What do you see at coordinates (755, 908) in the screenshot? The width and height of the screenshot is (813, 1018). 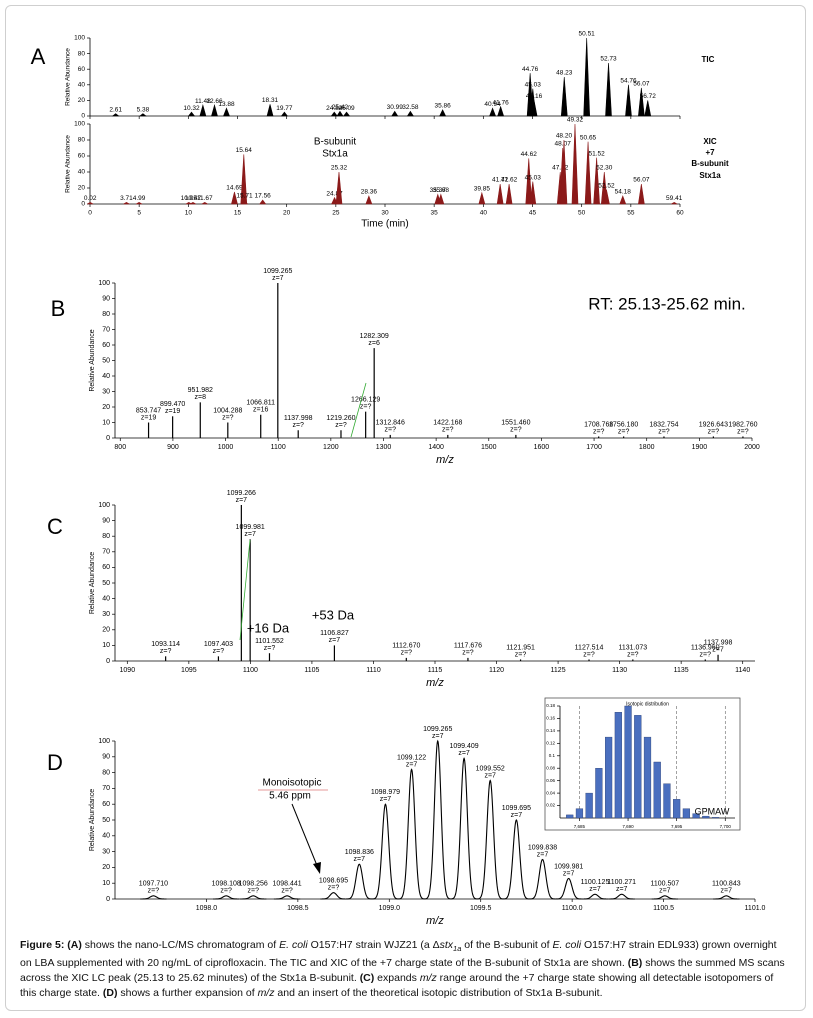 I see `x-tick-label: 1101.0` at bounding box center [755, 908].